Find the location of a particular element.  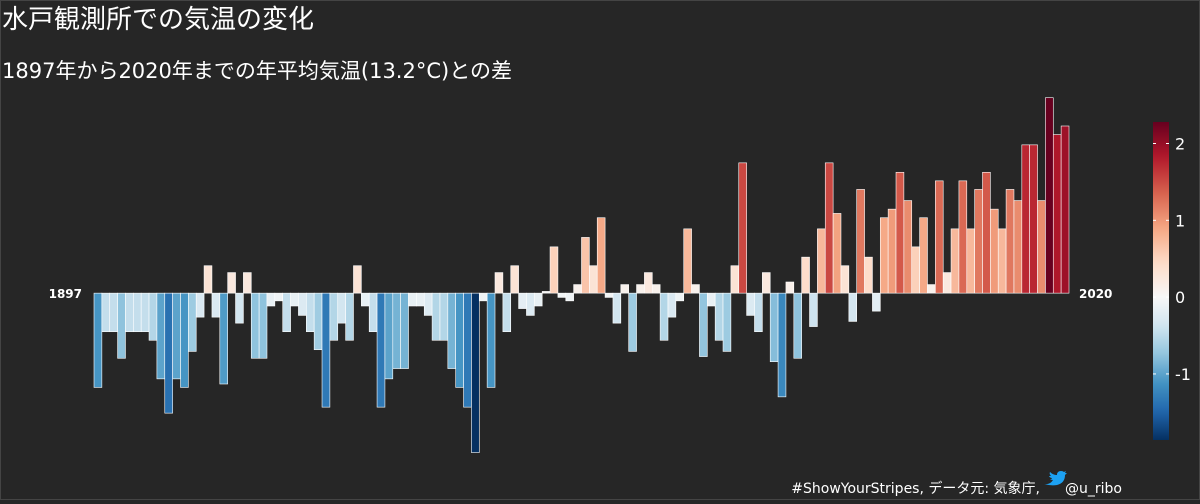

credit: @u_ribo is located at coordinates (1093, 489).